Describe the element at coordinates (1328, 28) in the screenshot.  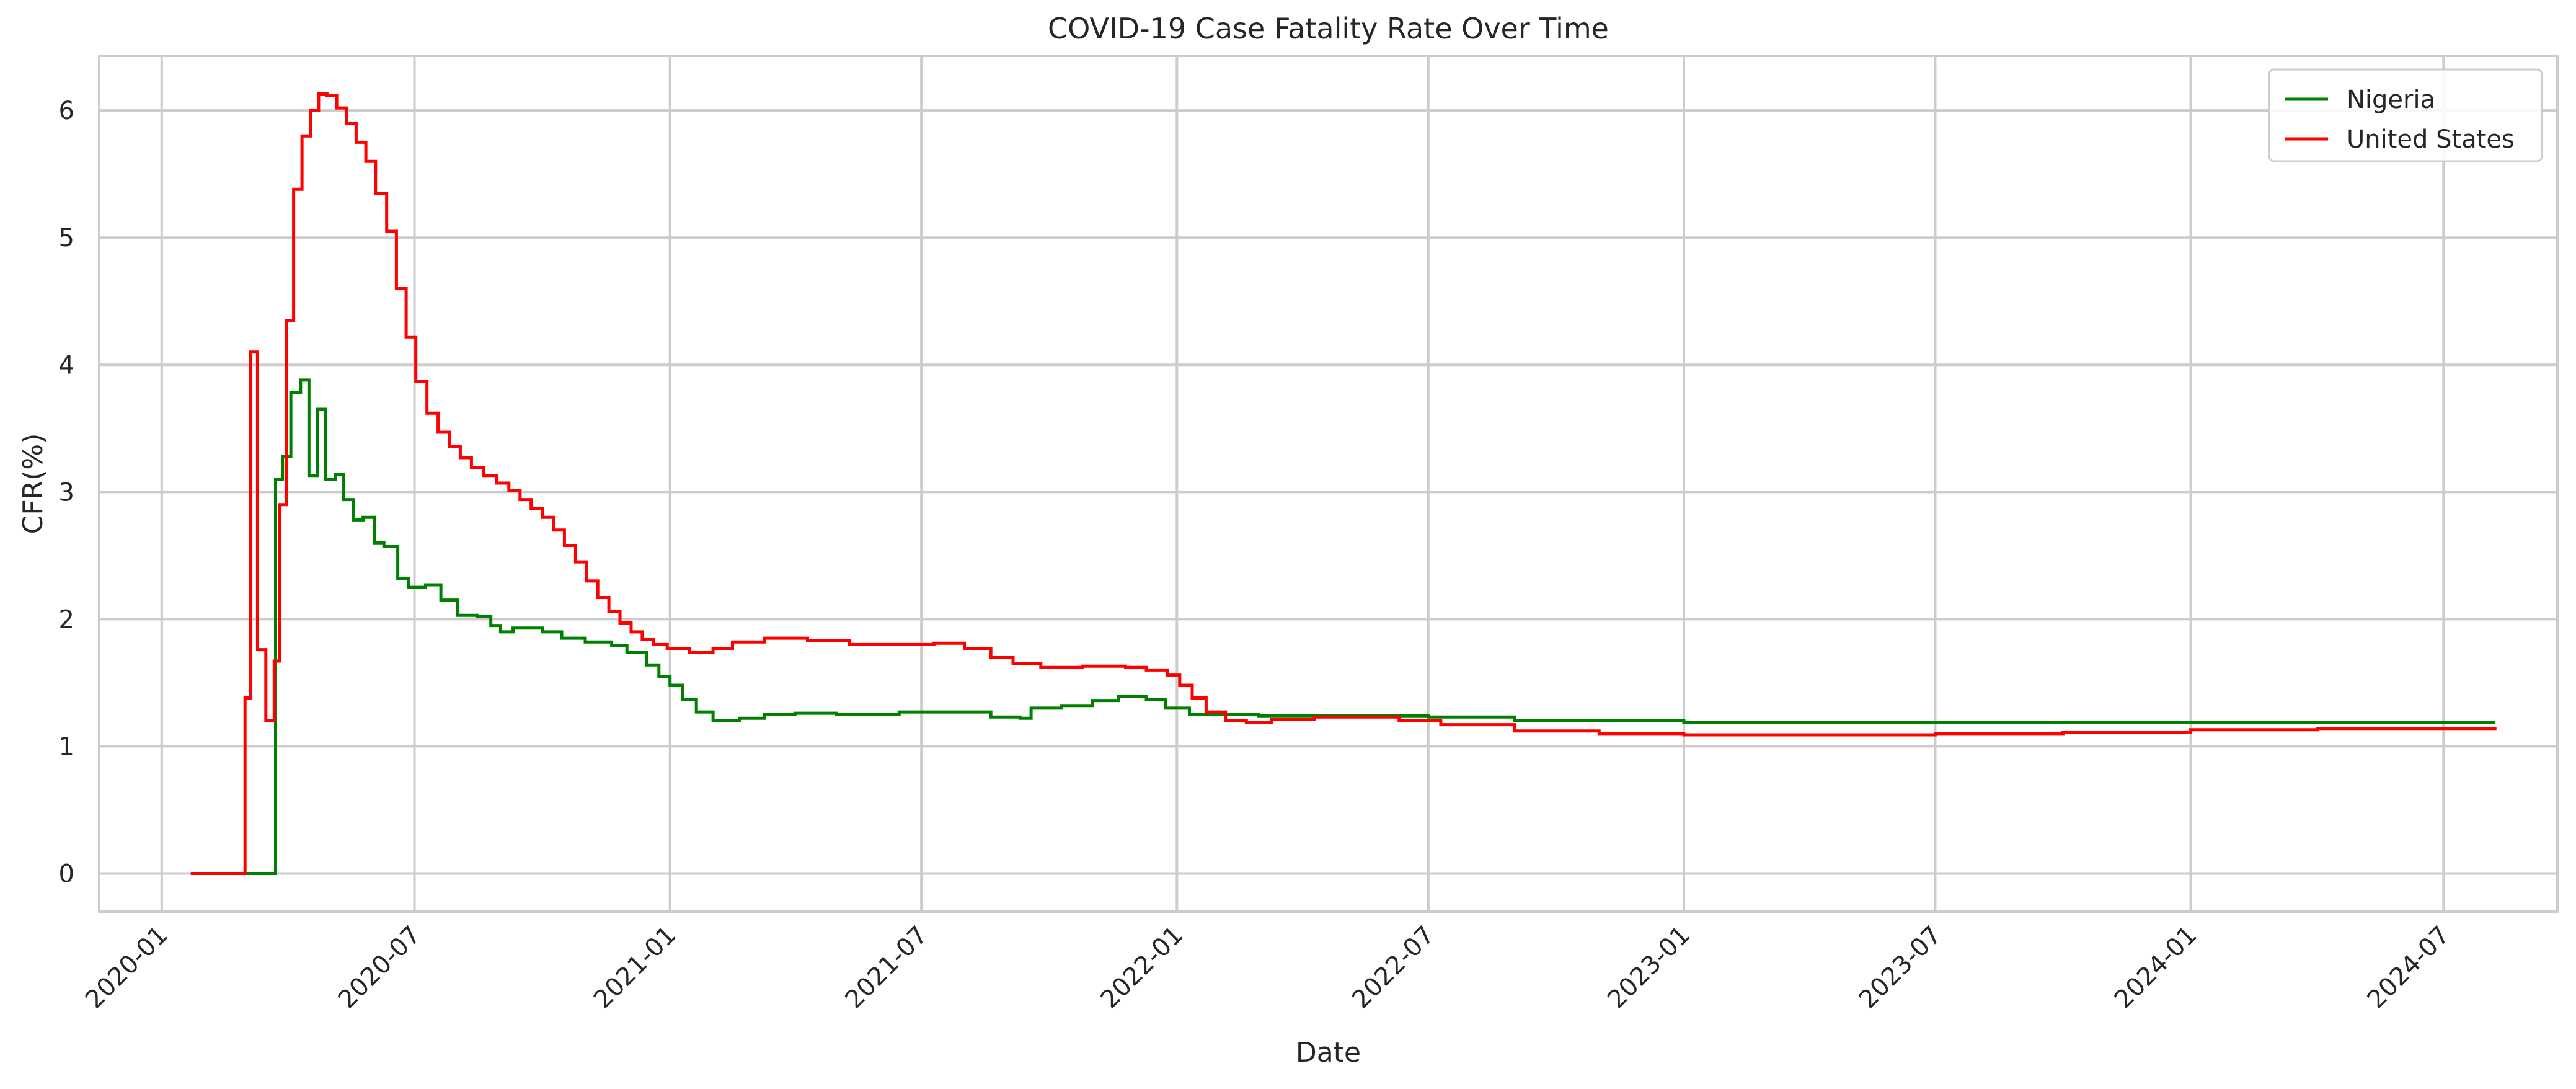
I see `chart-title: COVID-19 Case Fatality Rate Over Time` at that location.